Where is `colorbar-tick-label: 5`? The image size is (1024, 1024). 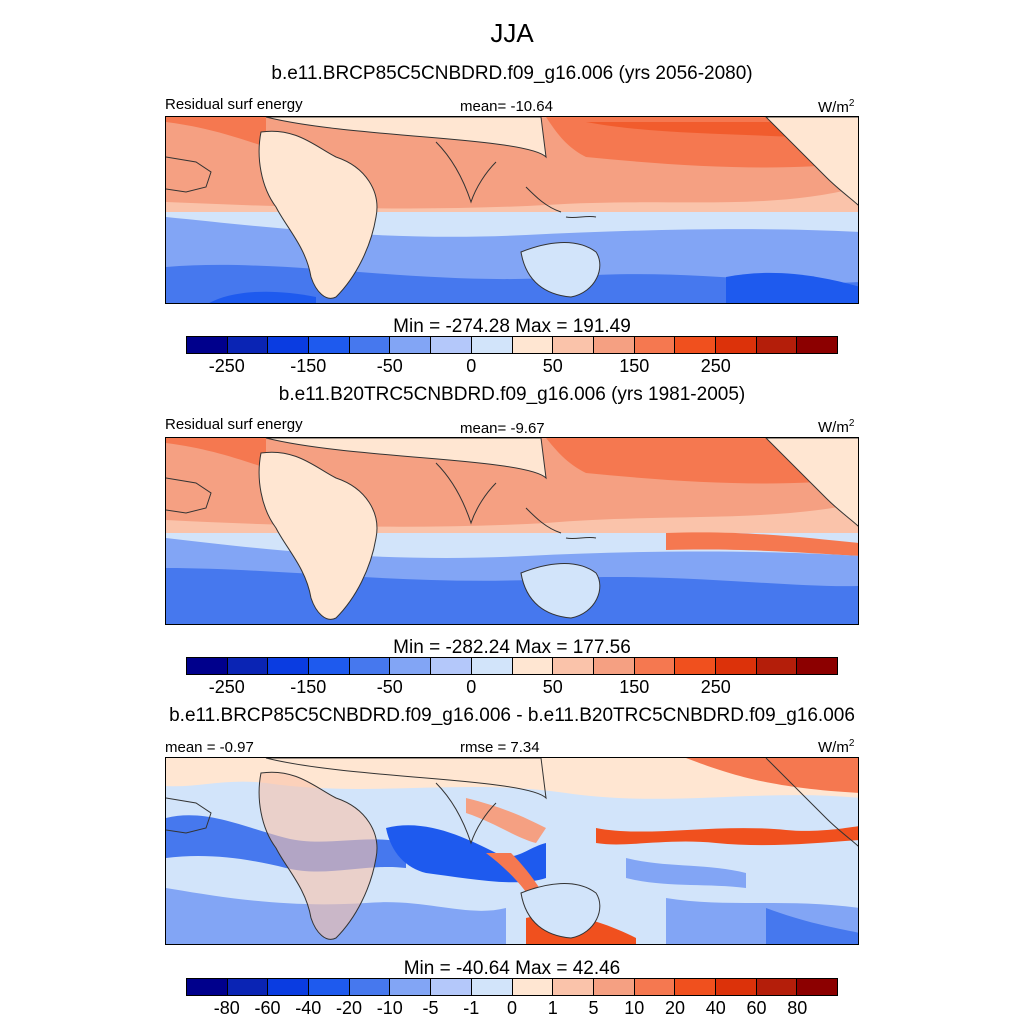
colorbar-tick-label: 5 is located at coordinates (593, 1008).